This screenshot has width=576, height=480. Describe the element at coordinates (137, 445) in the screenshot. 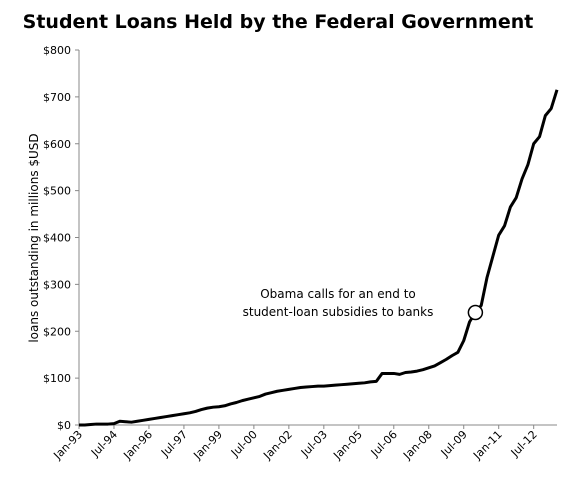

I see `x-tick-label: Jan-96` at that location.